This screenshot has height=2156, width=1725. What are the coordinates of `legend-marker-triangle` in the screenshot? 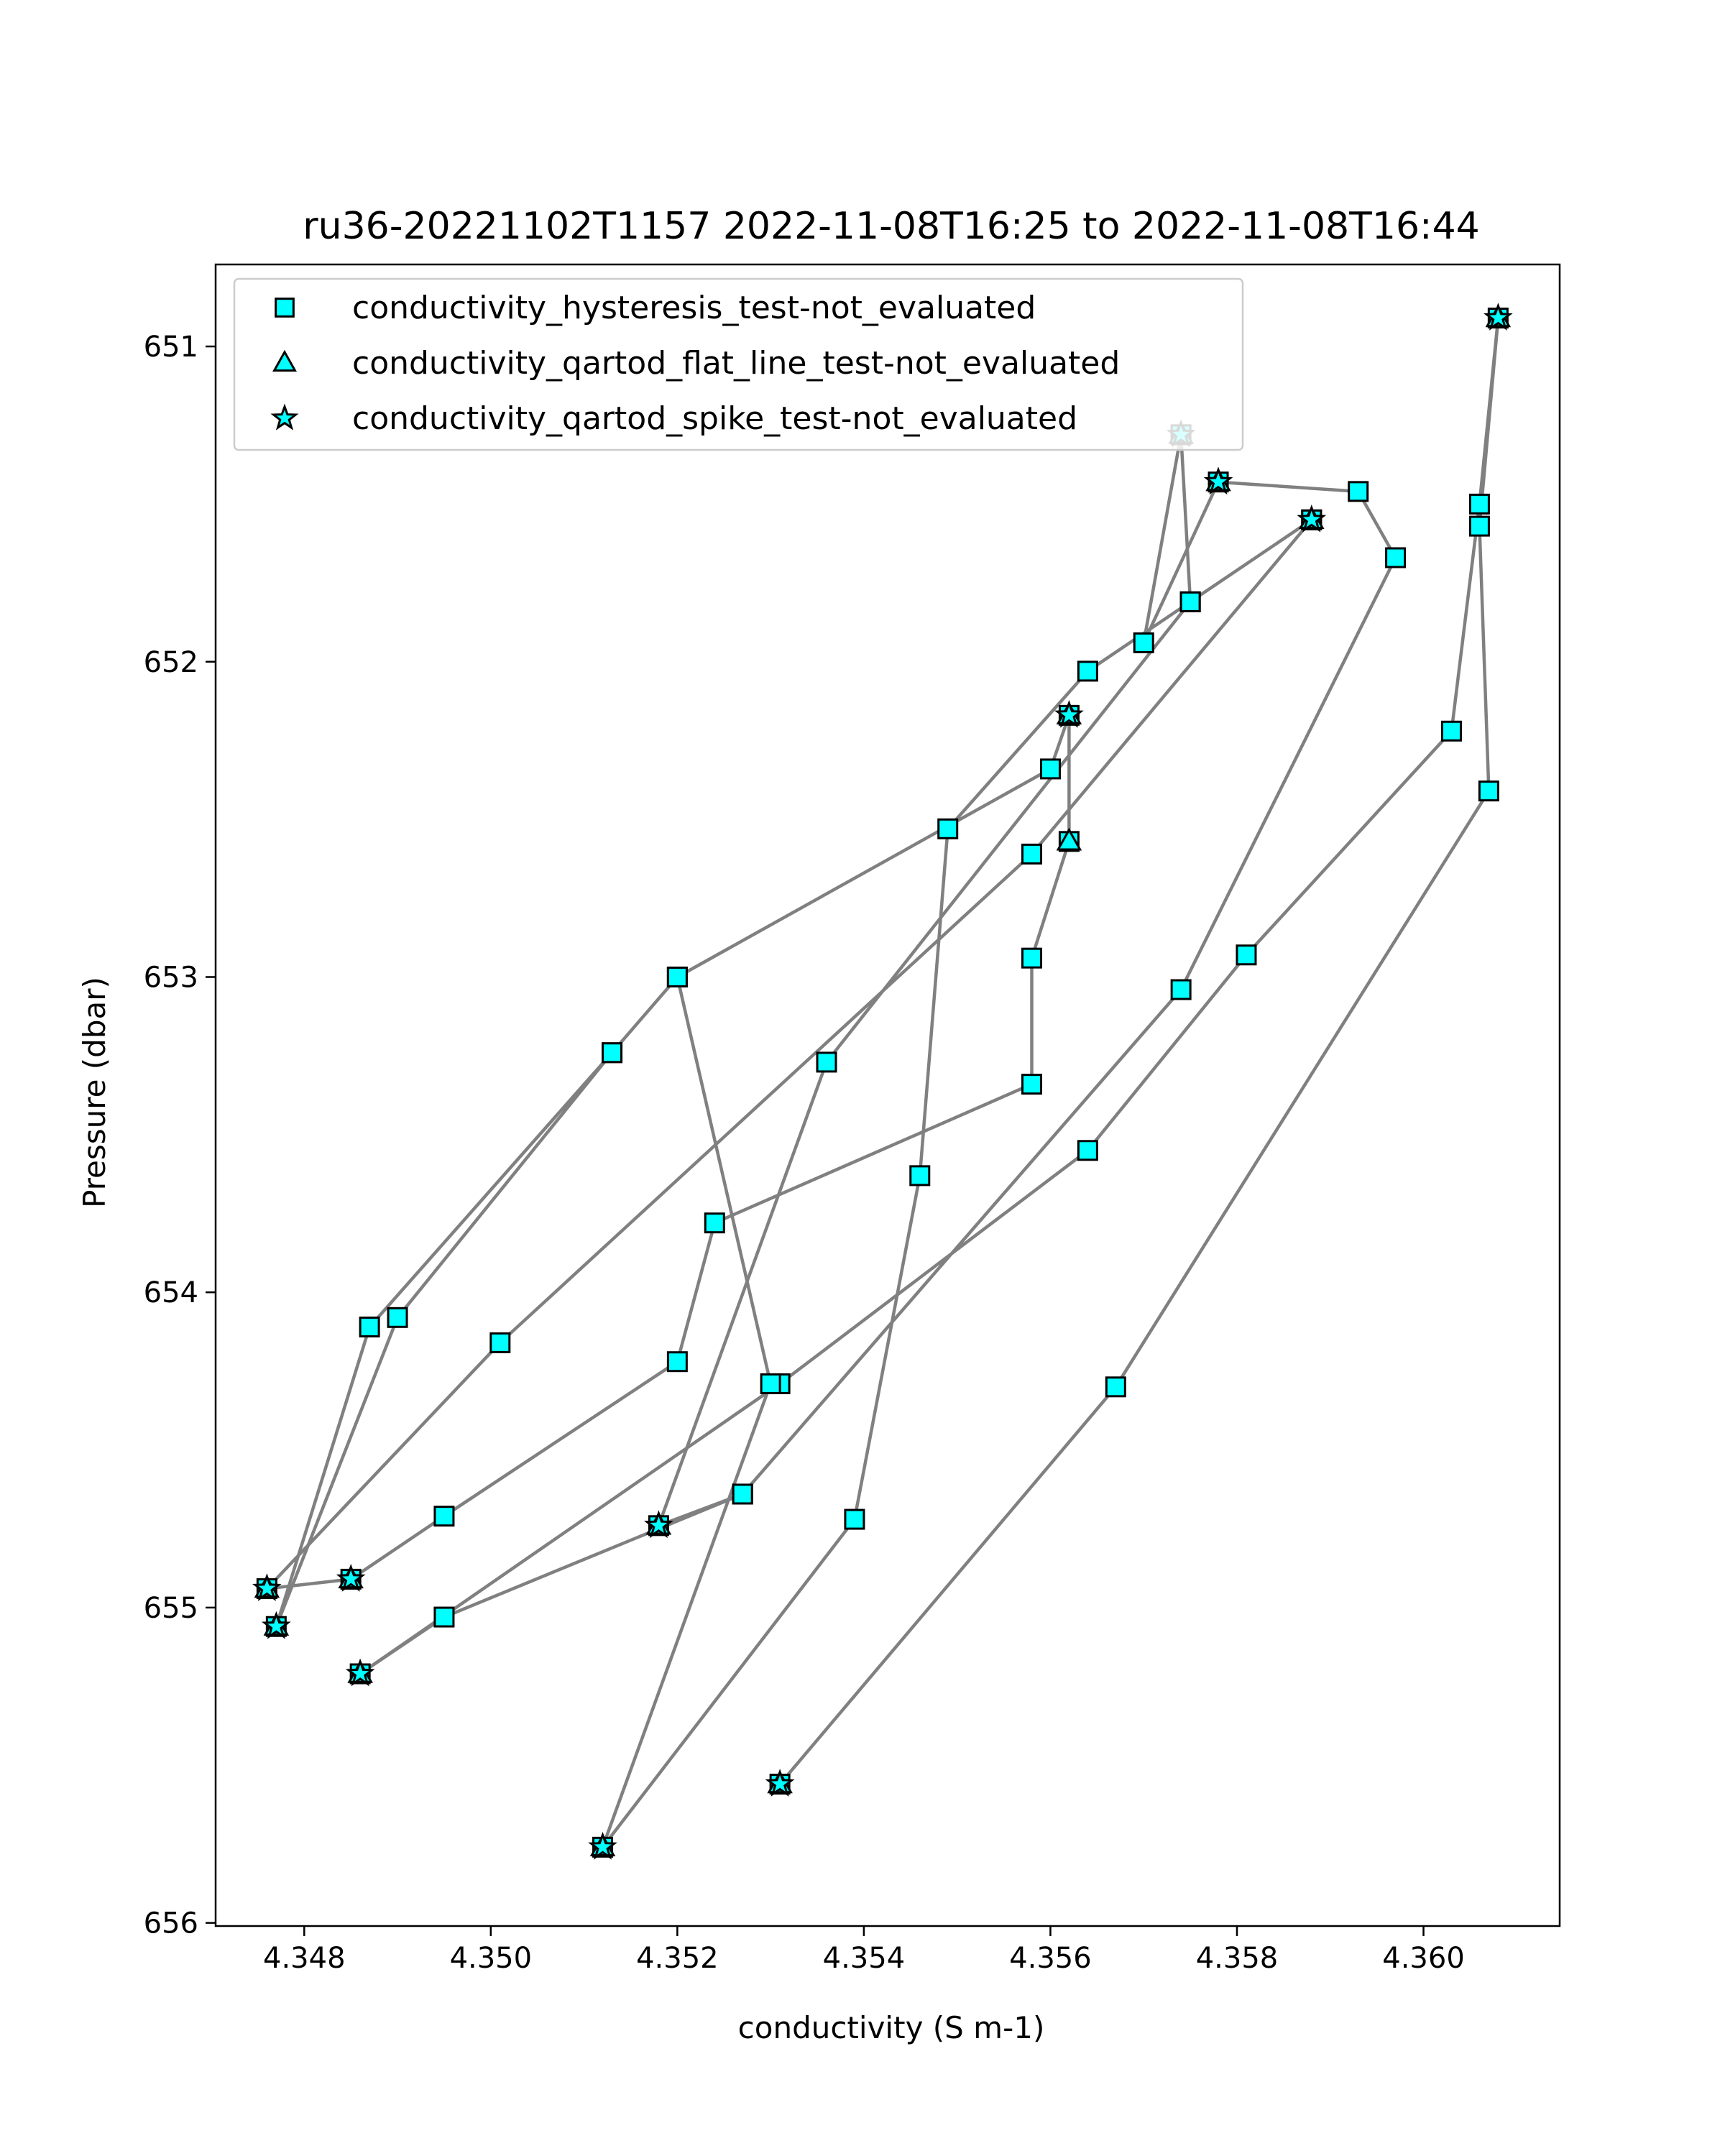 It's located at (284, 361).